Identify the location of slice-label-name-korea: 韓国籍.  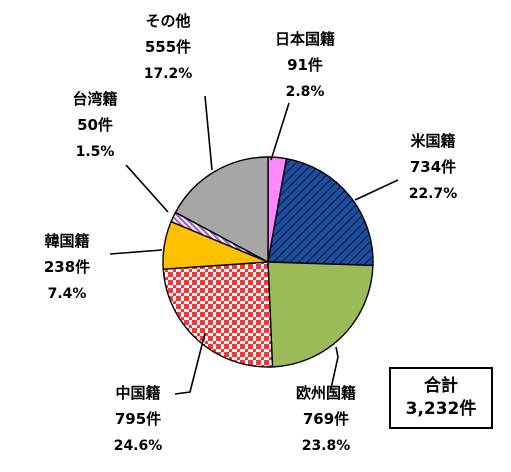
(66, 241).